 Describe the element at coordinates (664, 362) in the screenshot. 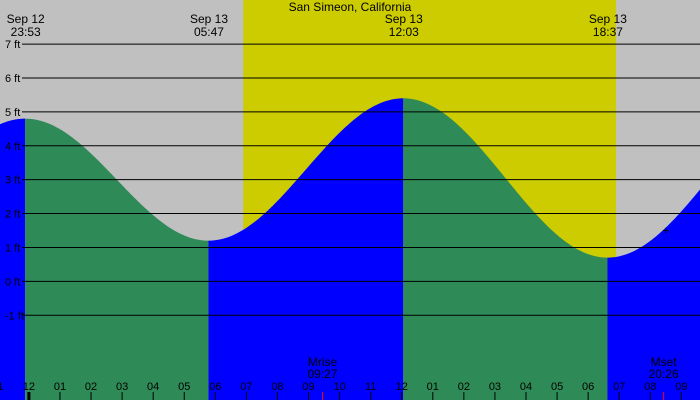

I see `moon-event-label: Mset` at that location.